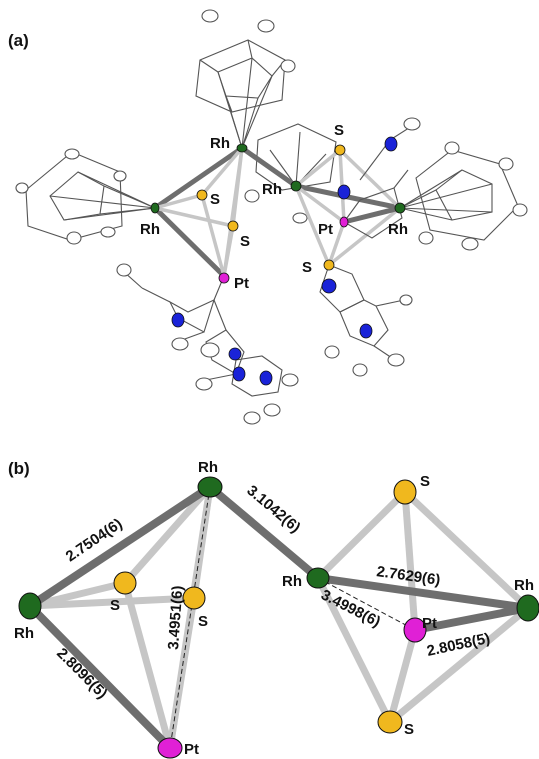 Image resolution: width=539 pixels, height=759 pixels. What do you see at coordinates (18, 40) in the screenshot?
I see `panel-a-label: (a)` at bounding box center [18, 40].